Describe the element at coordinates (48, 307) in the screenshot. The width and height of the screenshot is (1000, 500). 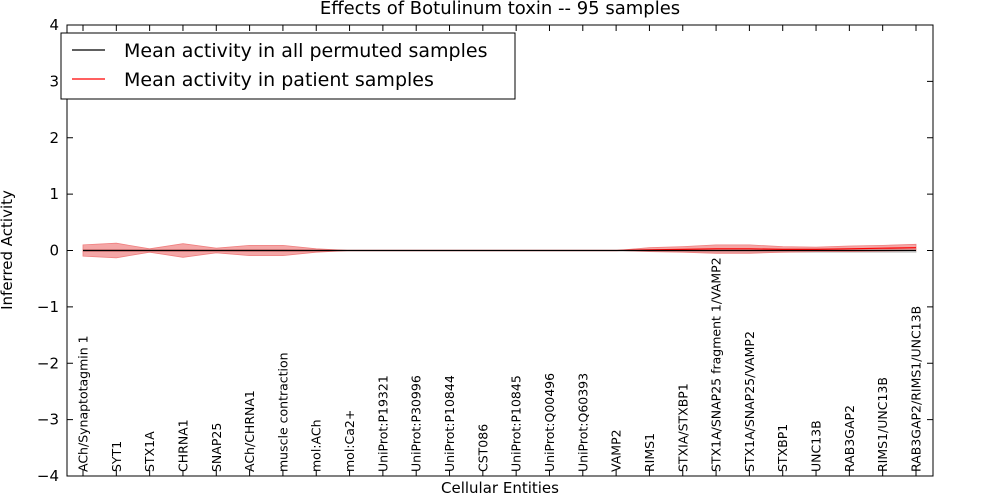
I see `y-tick-label: −1` at that location.